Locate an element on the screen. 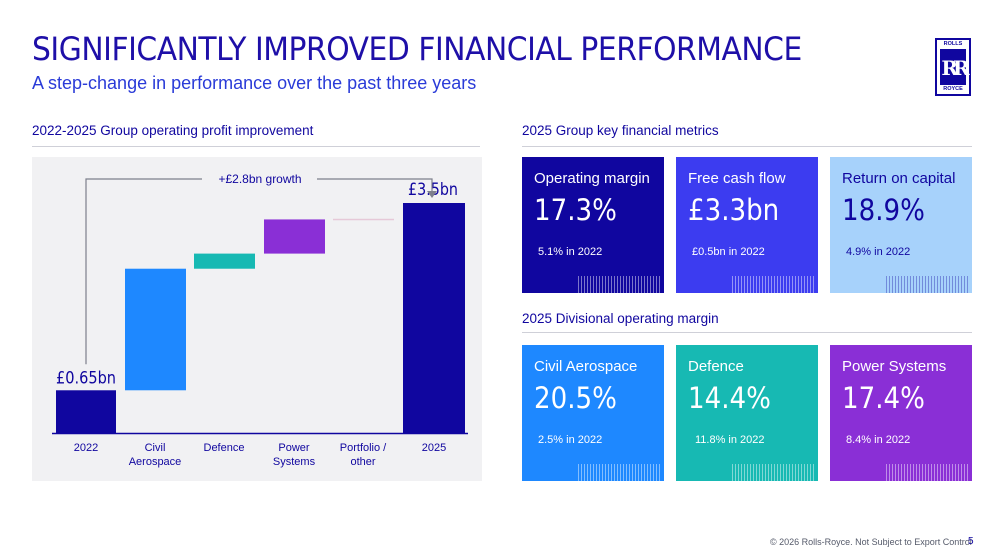 The image size is (1000, 551). divisional-section-rule is located at coordinates (747, 332).